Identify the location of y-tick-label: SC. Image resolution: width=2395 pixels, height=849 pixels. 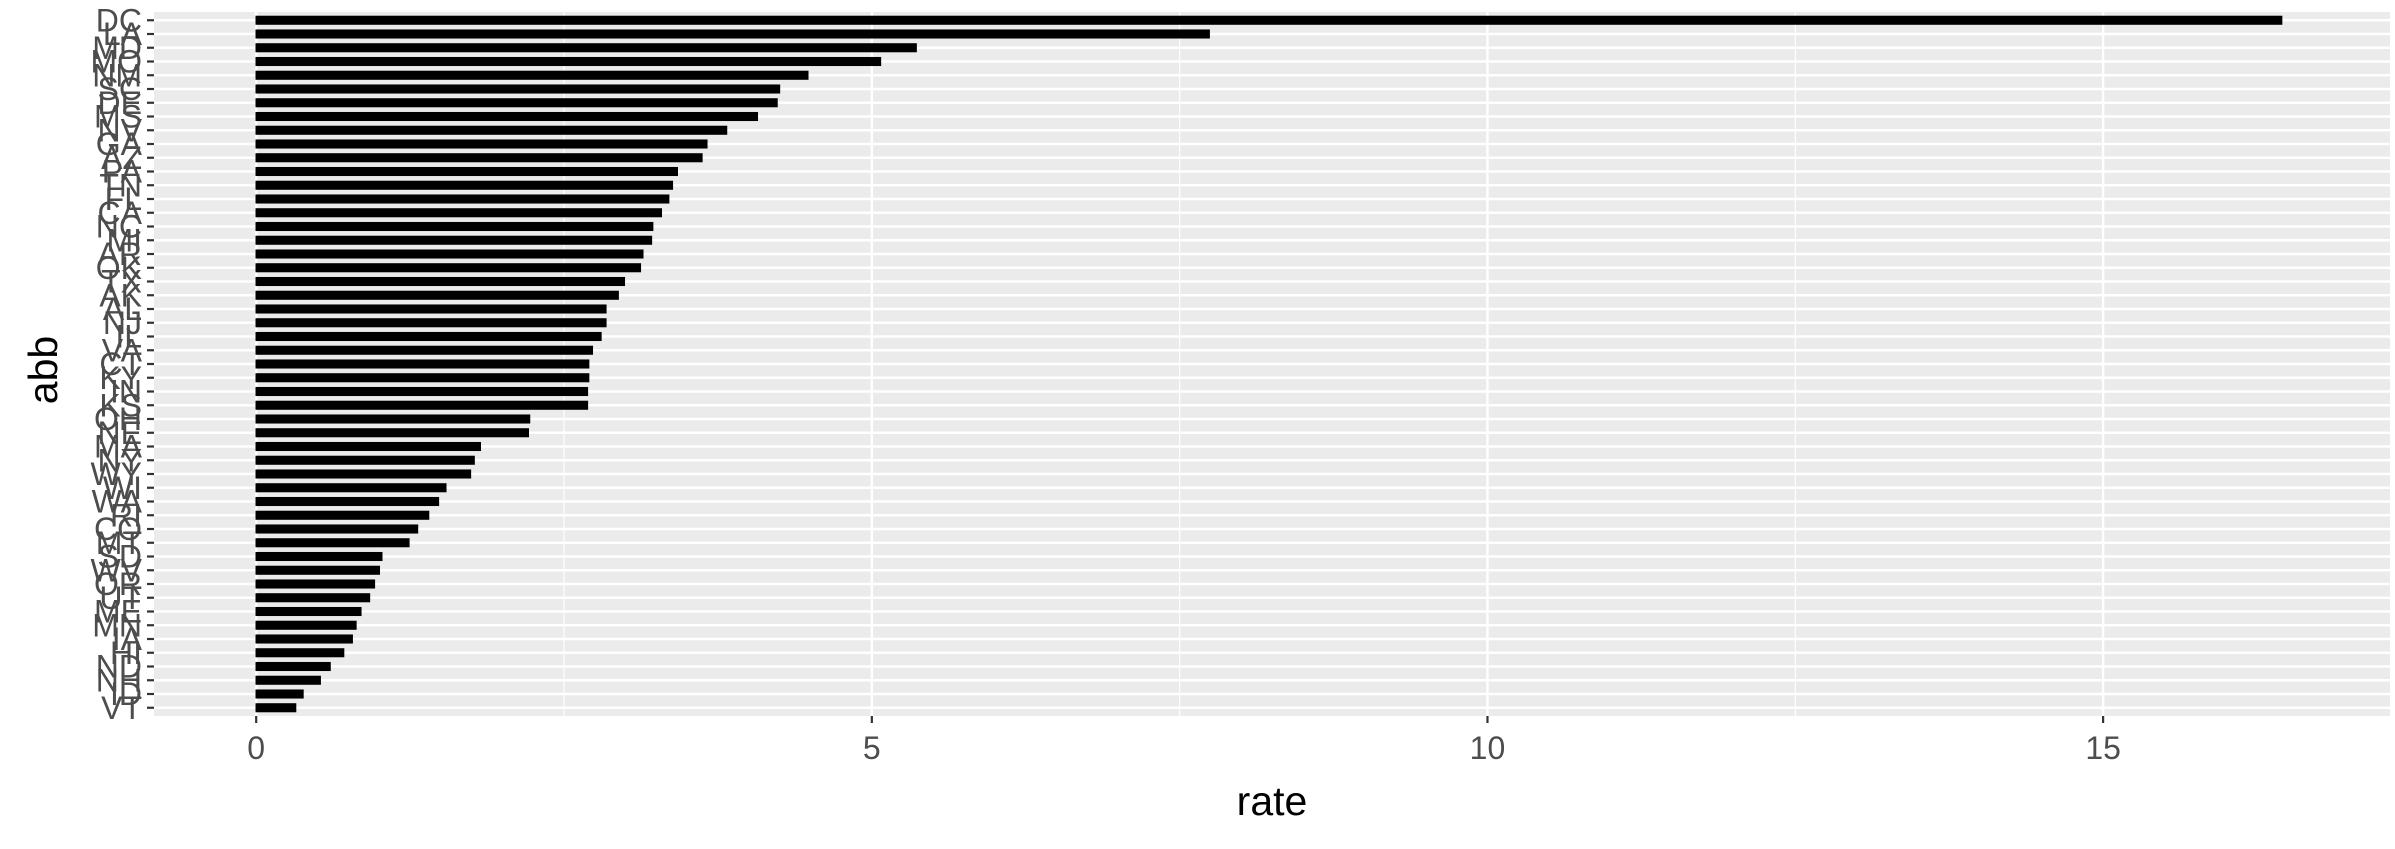
(120, 89).